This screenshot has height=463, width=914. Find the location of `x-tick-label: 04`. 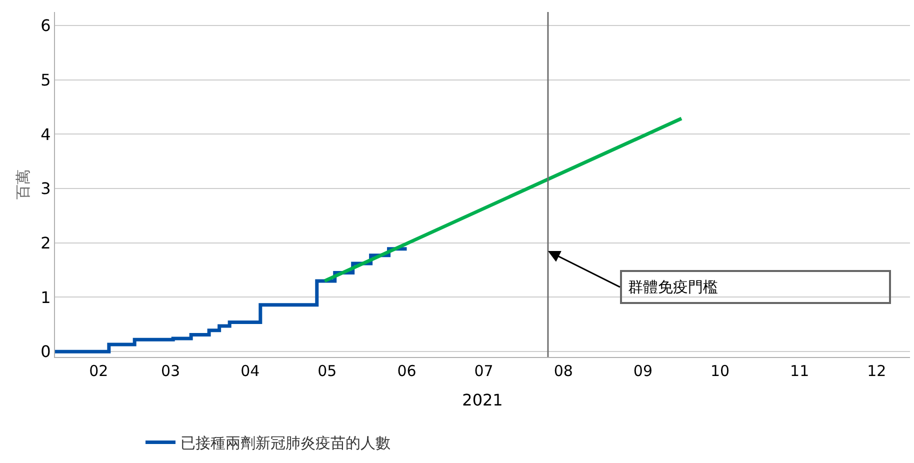

x-tick-label: 04 is located at coordinates (250, 371).